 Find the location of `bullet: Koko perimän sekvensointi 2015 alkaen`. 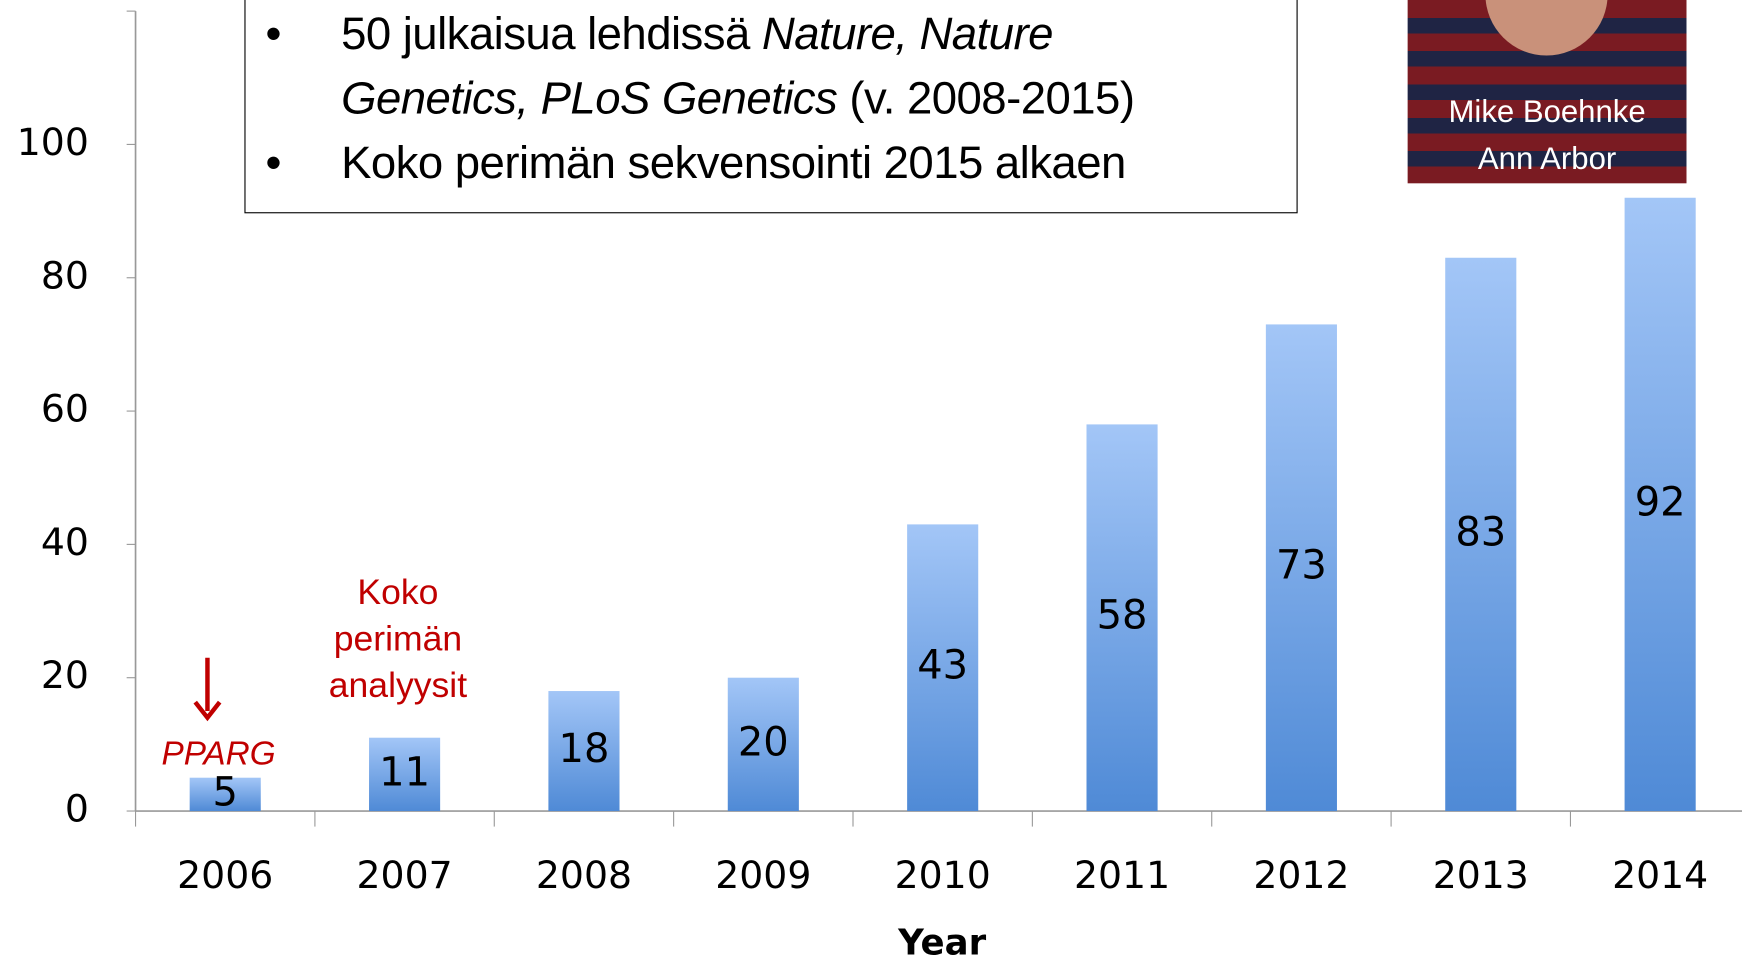

bullet: Koko perimän sekvensointi 2015 alkaen is located at coordinates (759, 162).